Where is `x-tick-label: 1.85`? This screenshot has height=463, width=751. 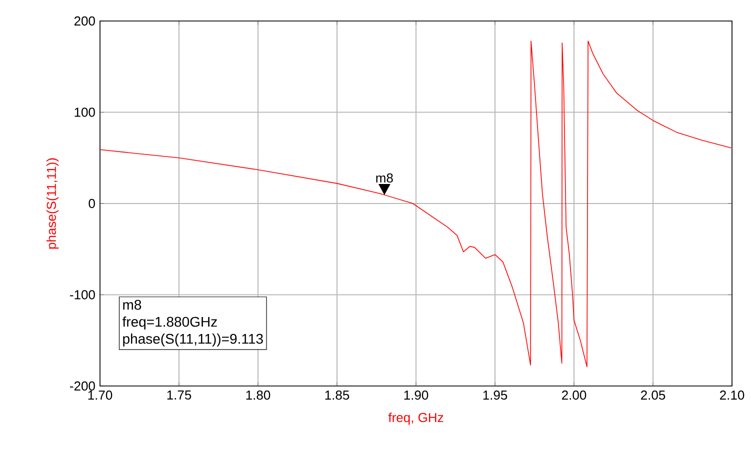 x-tick-label: 1.85 is located at coordinates (337, 395).